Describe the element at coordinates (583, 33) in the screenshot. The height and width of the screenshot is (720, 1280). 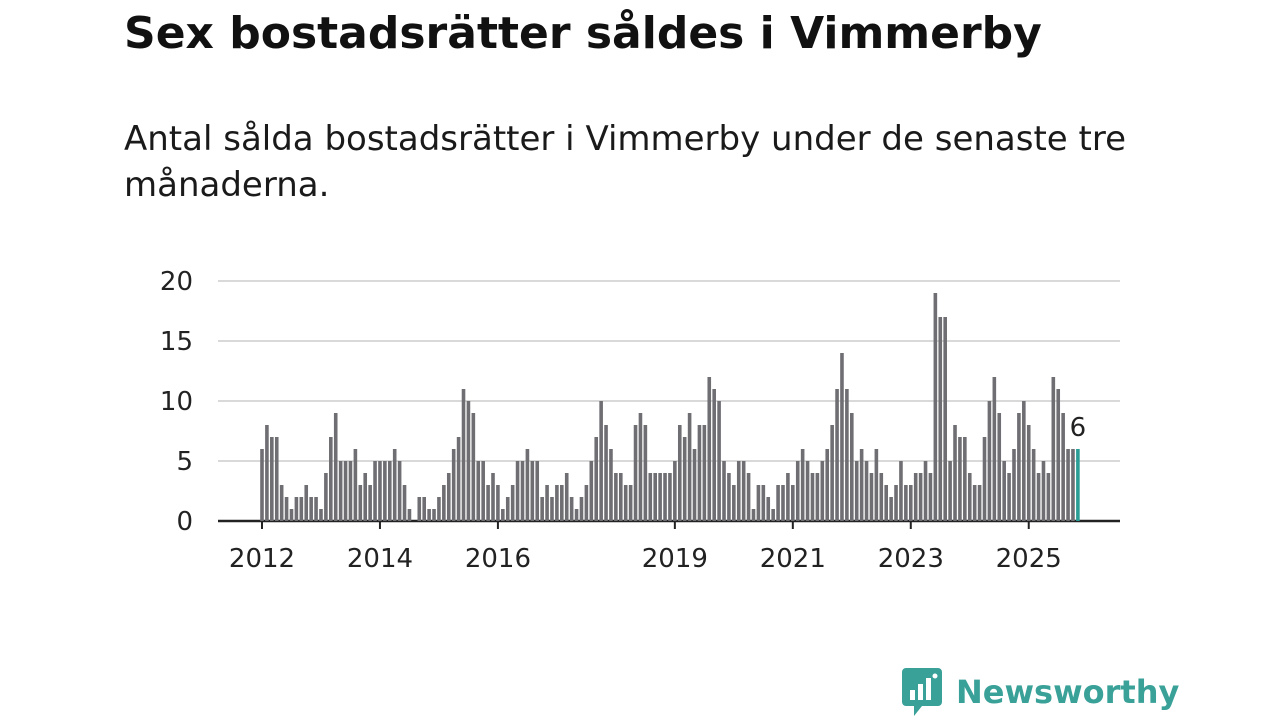
I see `chart-title: Sex bostadsrätter såldes i Vimmerby` at that location.